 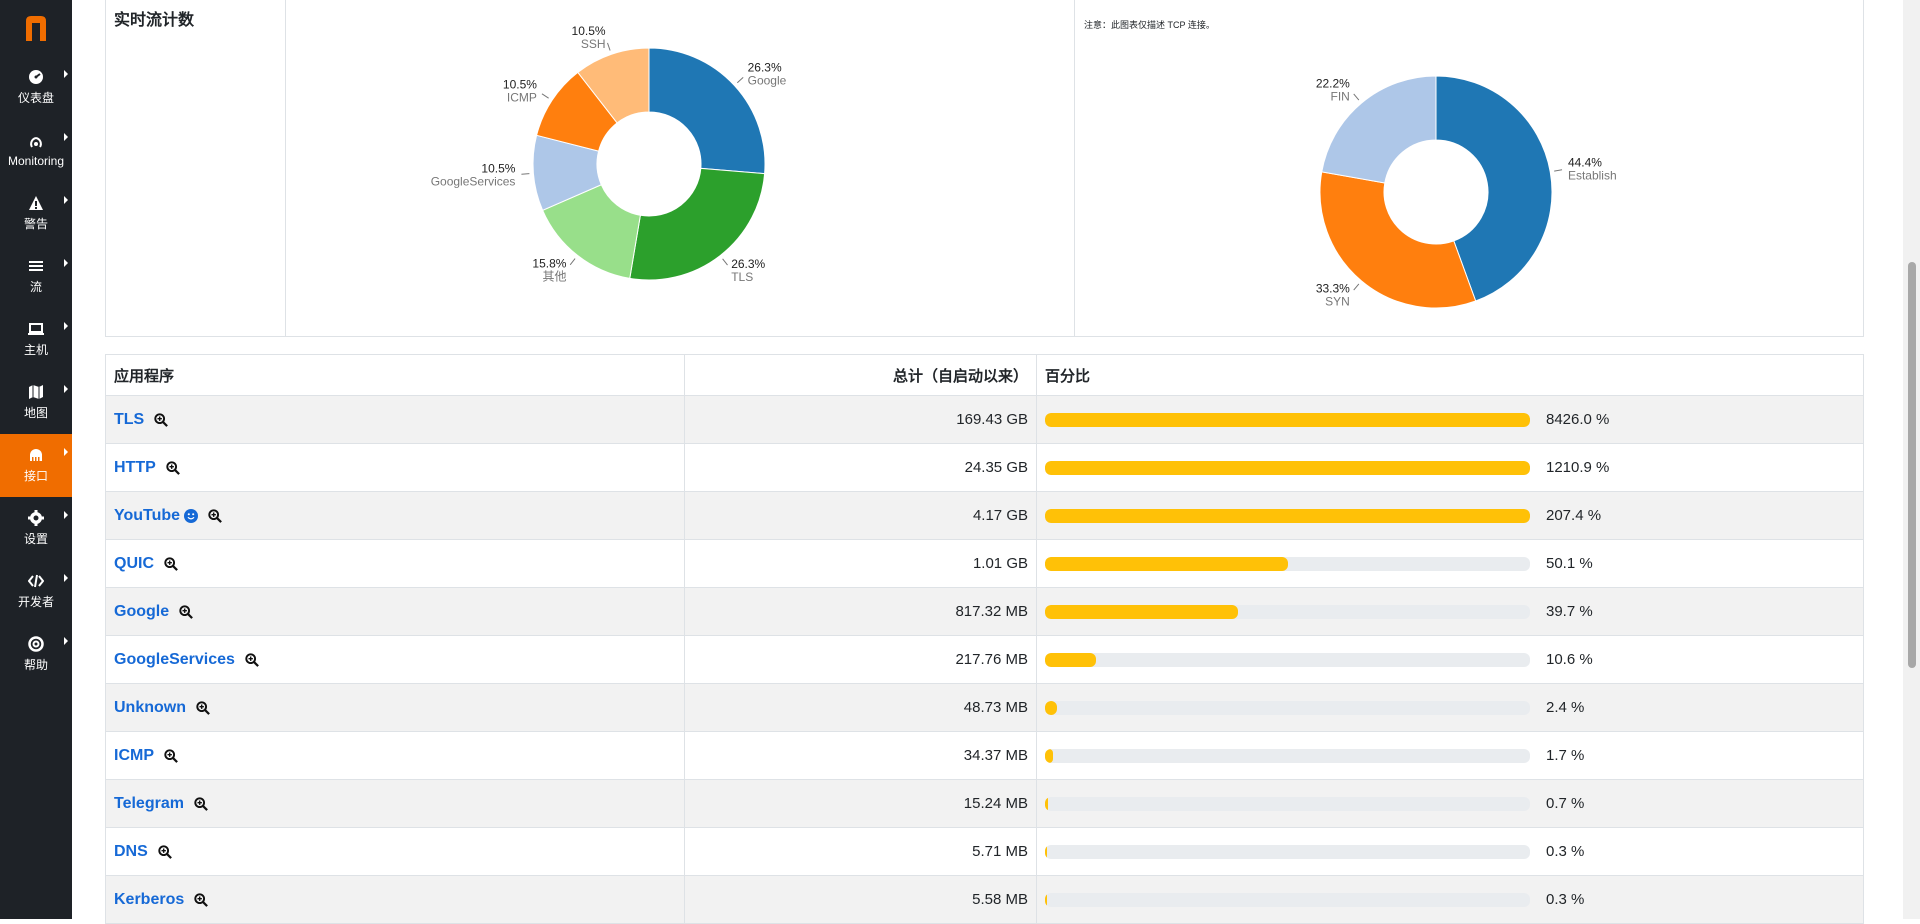 What do you see at coordinates (1450, 707) in the screenshot?
I see `percent-cell: 2.4 %` at bounding box center [1450, 707].